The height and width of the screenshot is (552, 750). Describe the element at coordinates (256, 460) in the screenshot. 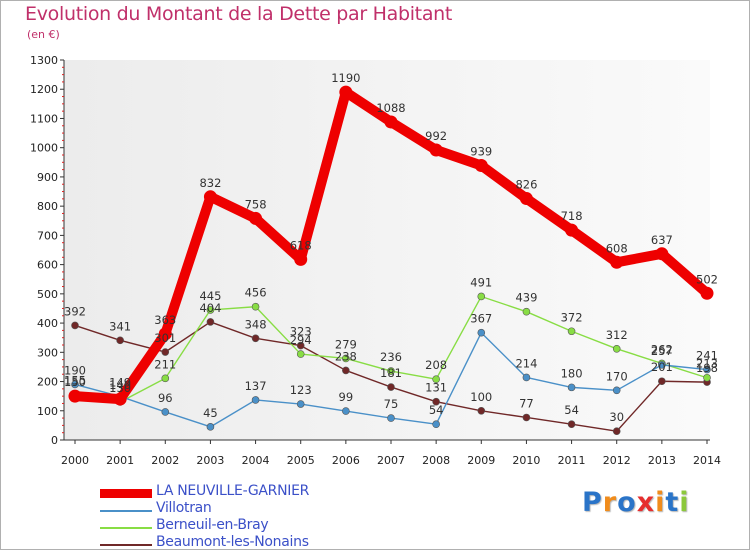

I see `x-tick-label: 2004` at that location.